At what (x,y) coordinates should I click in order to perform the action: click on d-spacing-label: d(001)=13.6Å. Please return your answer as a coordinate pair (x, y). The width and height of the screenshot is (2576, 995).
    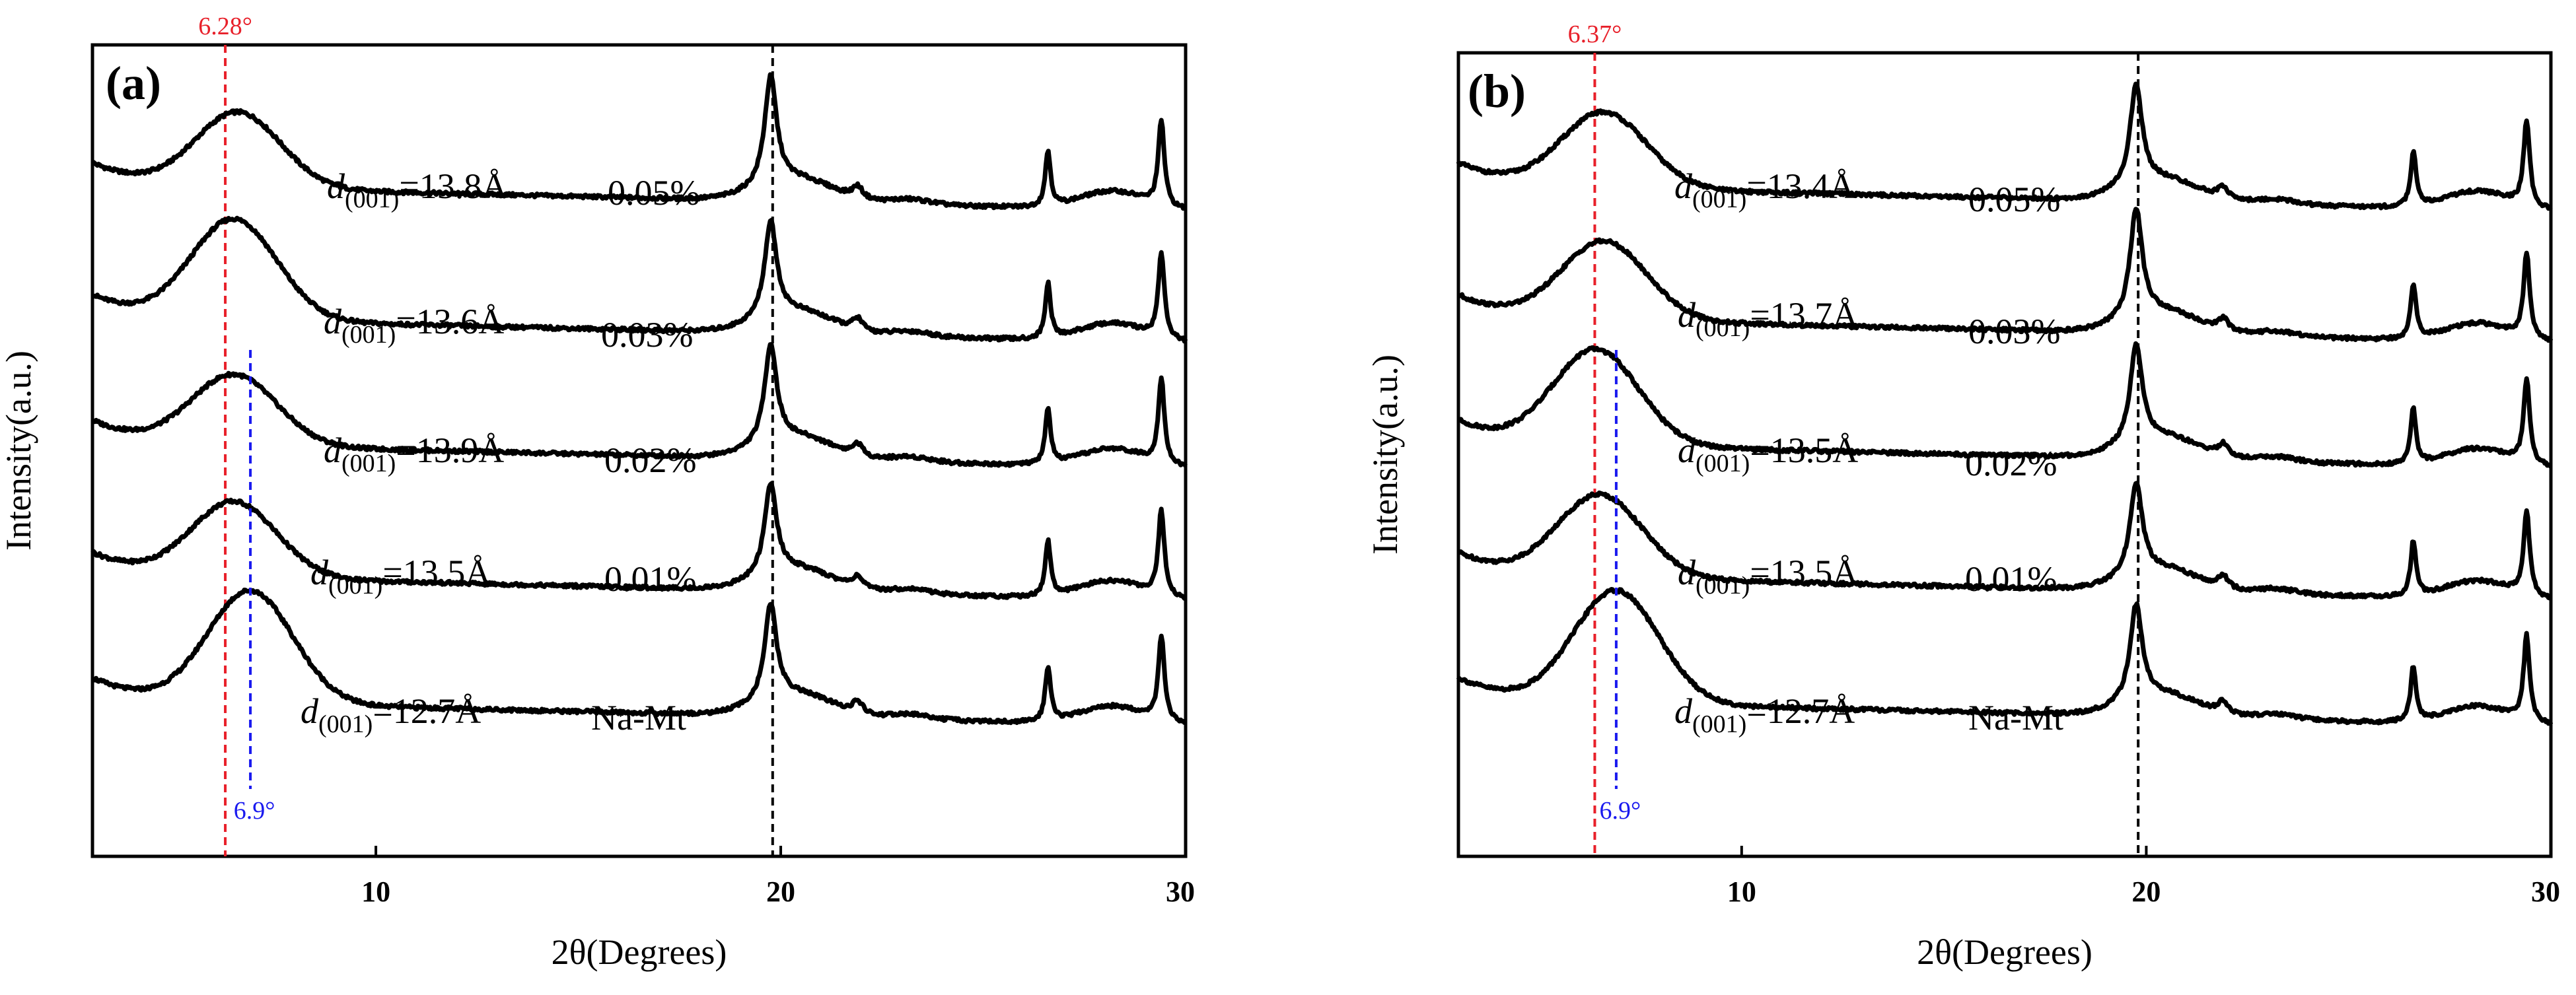
    Looking at the image, I should click on (414, 325).